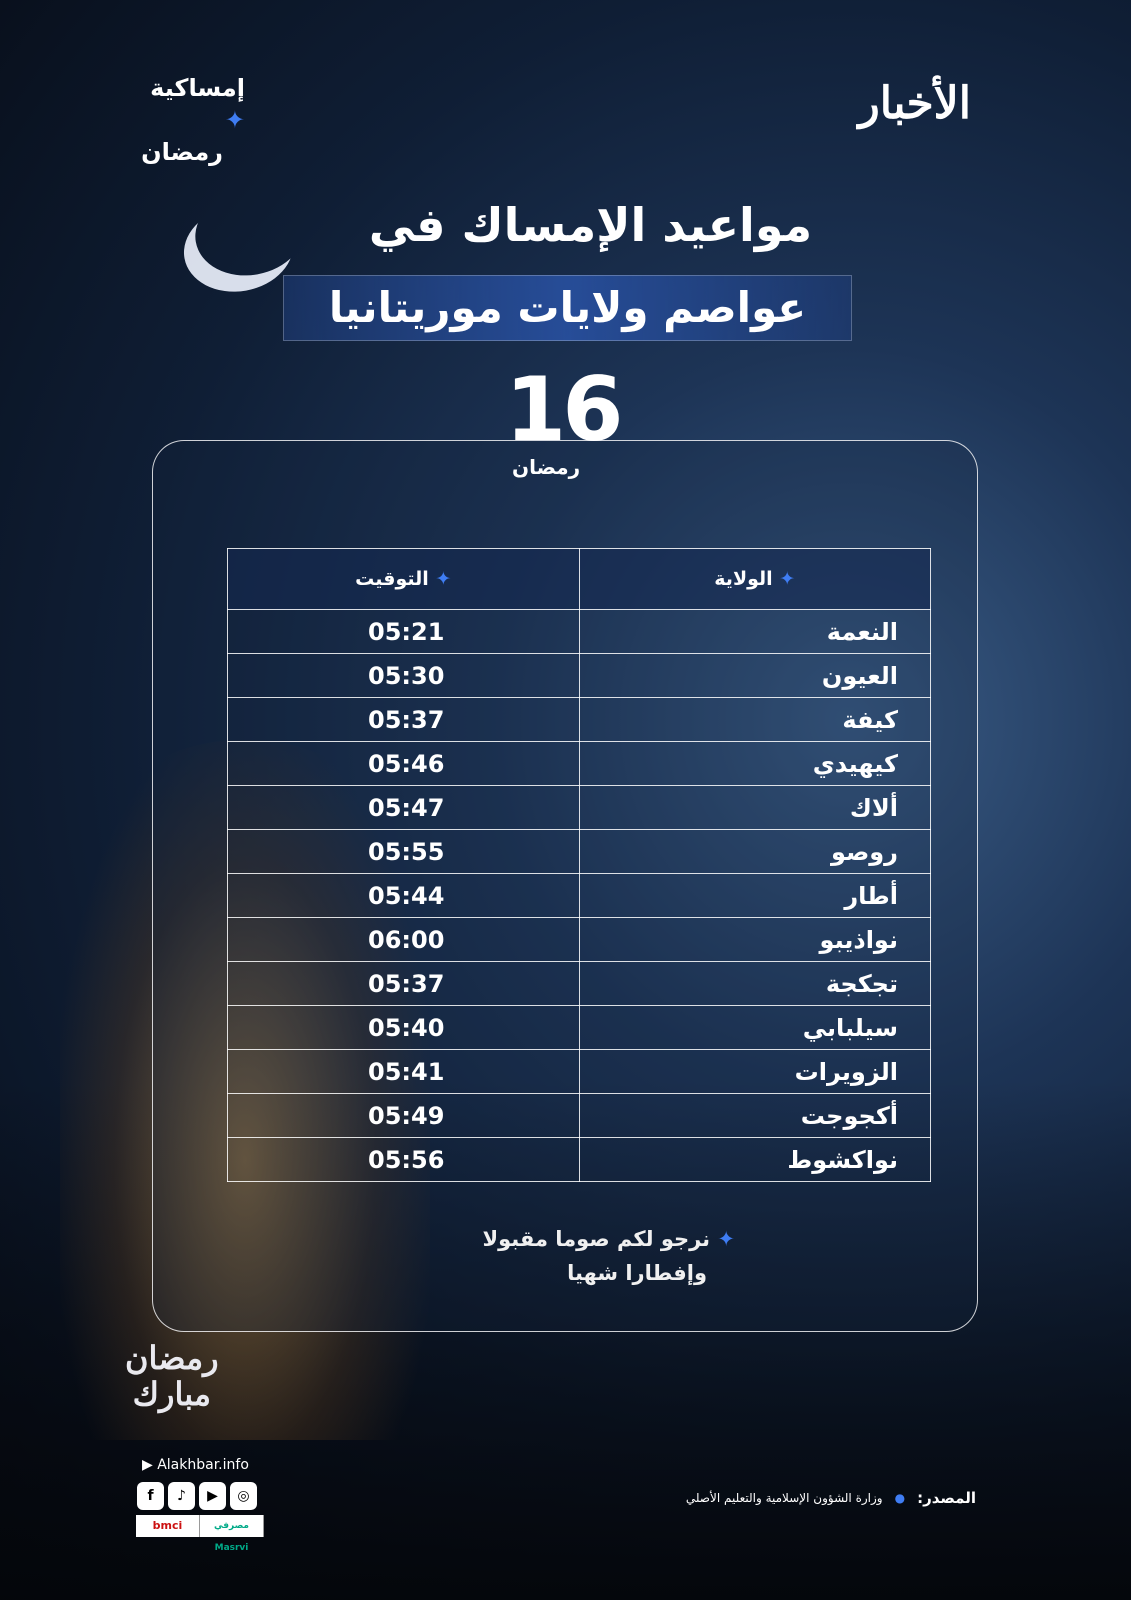 This screenshot has width=1131, height=1600. I want to click on blessing-line2: وإفطارا شهيا, so click(637, 1273).